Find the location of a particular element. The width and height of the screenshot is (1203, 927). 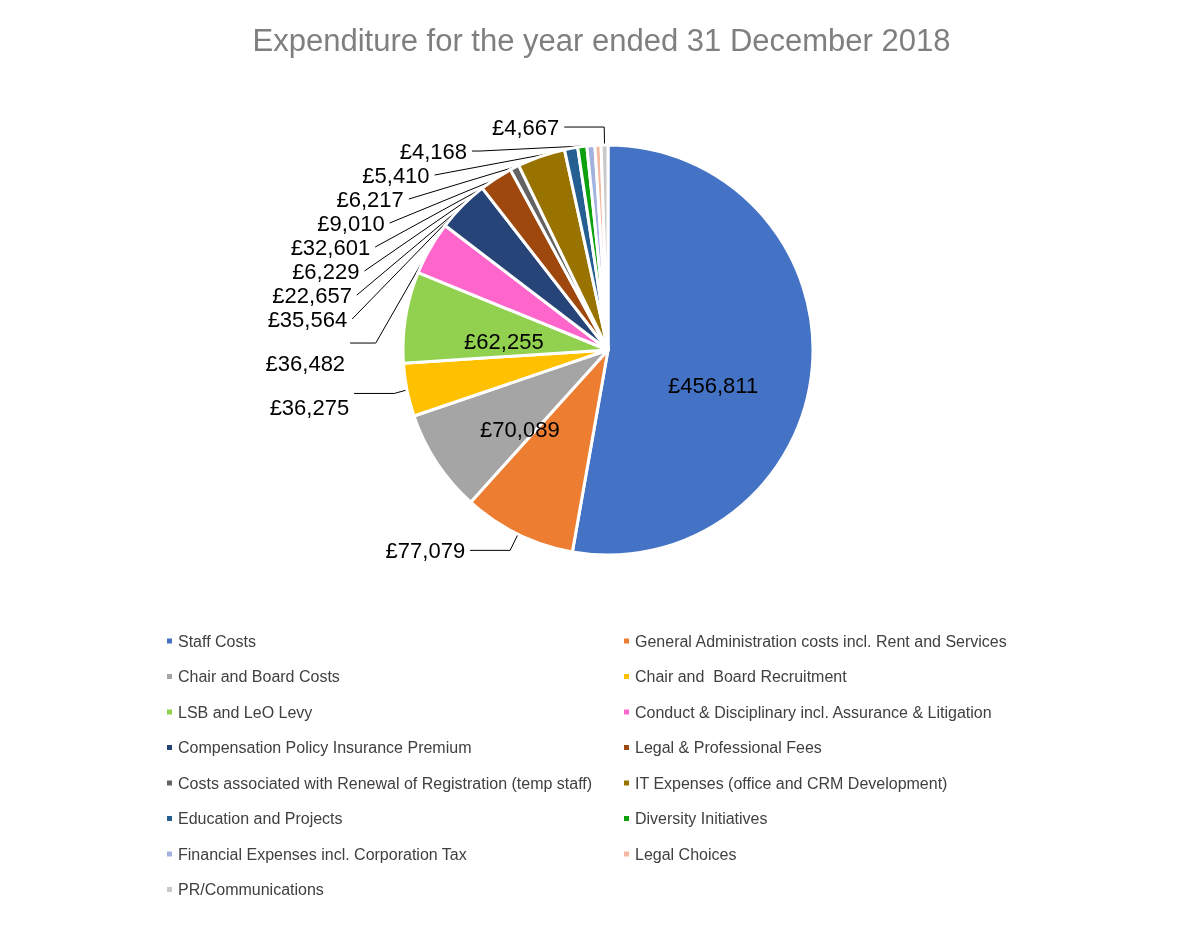

chart-title: Expenditure for the year ended 31 December 2018 is located at coordinates (601, 40).